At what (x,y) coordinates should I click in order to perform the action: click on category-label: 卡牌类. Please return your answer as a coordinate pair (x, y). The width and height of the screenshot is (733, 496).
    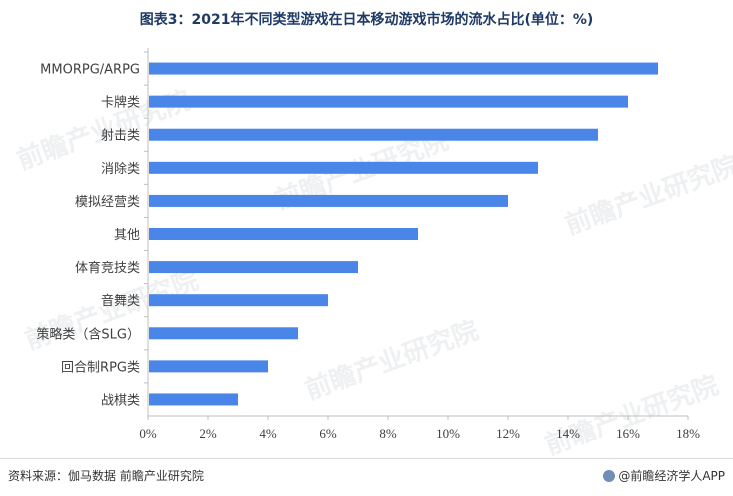
    Looking at the image, I should click on (120, 103).